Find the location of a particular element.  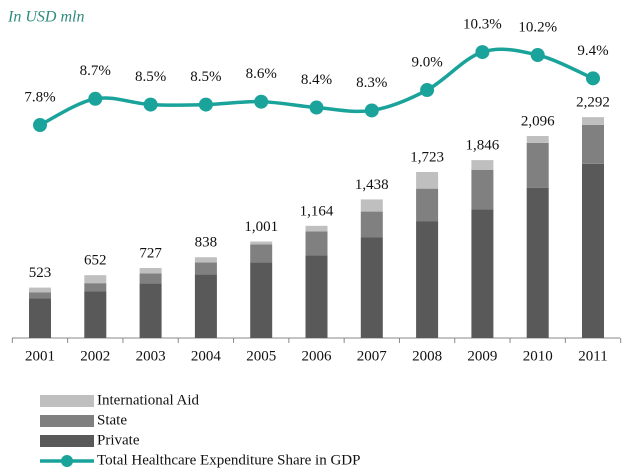

total-label: 2,096 is located at coordinates (538, 121).